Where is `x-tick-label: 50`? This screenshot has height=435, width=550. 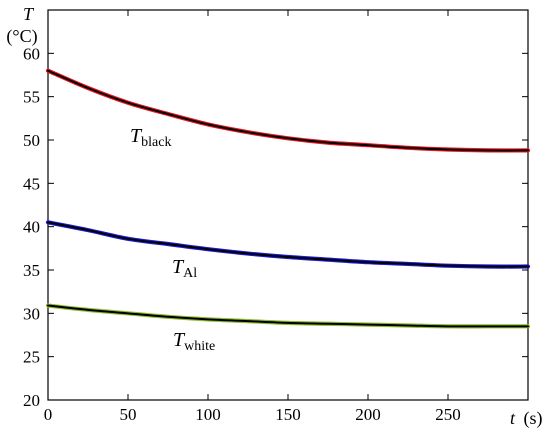
x-tick-label: 50 is located at coordinates (128, 414).